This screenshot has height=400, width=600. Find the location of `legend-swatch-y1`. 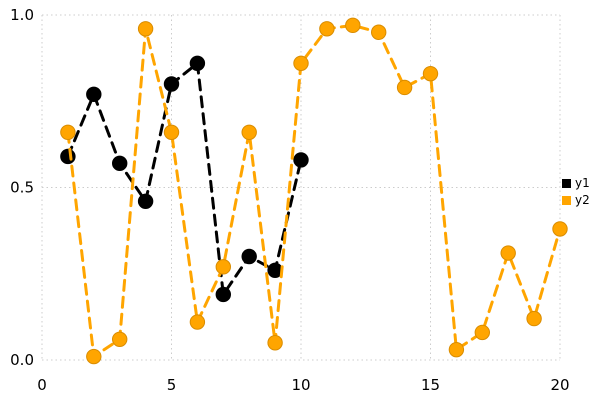

legend-swatch-y1 is located at coordinates (566, 183).